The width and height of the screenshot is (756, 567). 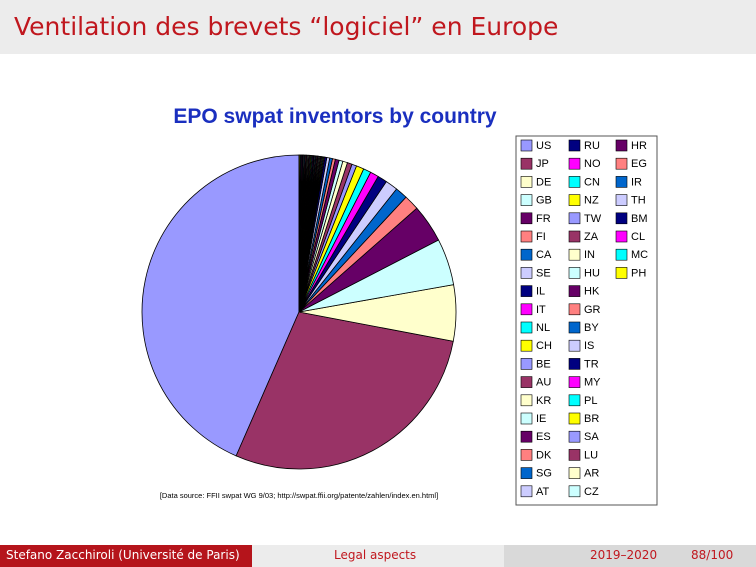 What do you see at coordinates (621, 200) in the screenshot?
I see `legend-swatch-th` at bounding box center [621, 200].